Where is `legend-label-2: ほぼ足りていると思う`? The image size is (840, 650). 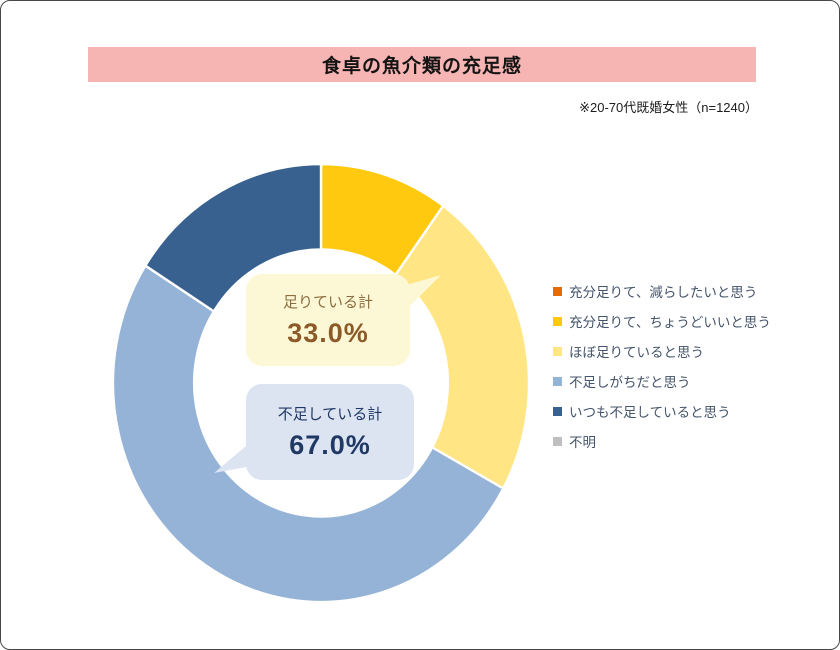
legend-label-2: ほぼ足りていると思う is located at coordinates (636, 352).